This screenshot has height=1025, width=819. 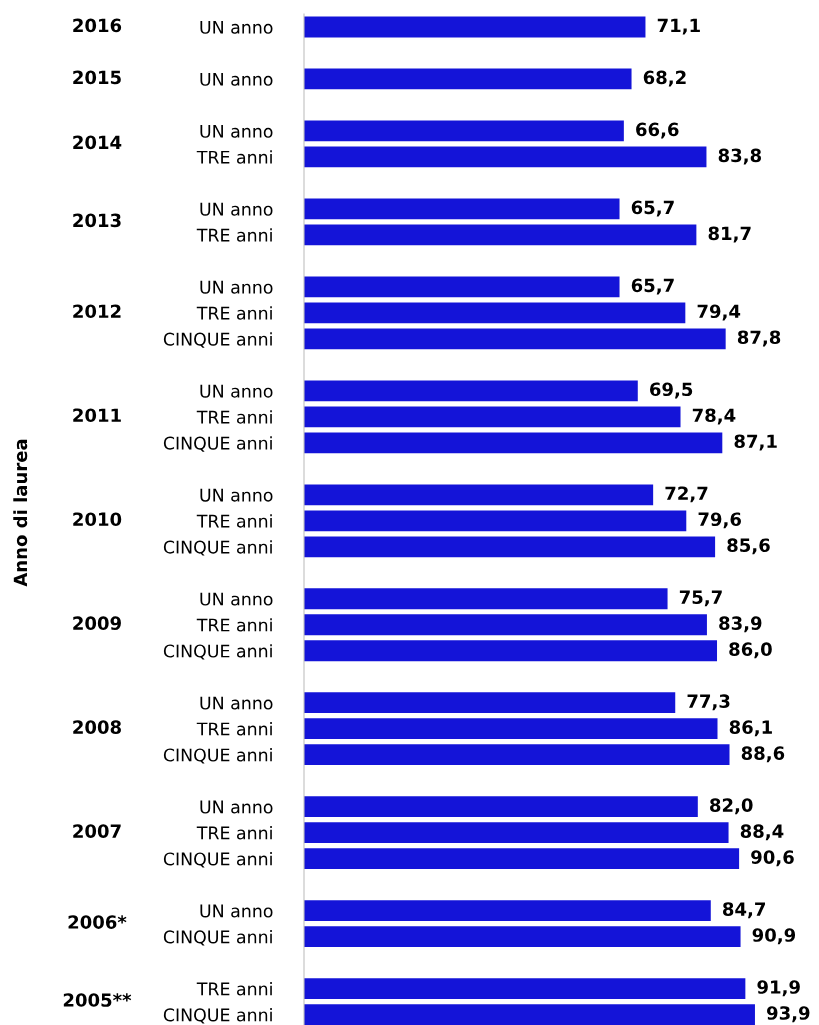 I want to click on data-label: 77,3, so click(x=708, y=702).